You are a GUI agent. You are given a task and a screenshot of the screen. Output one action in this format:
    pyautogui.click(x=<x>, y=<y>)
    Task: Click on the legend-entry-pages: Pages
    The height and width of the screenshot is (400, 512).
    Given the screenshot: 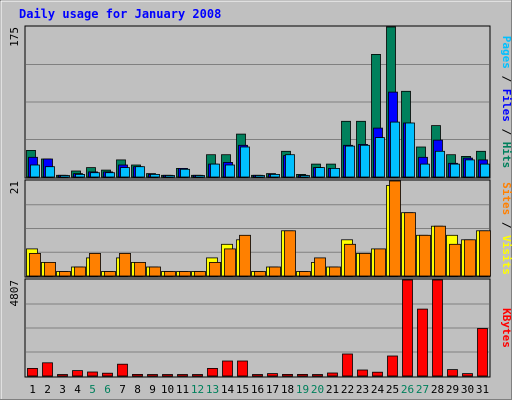 What is the action you would take?
    pyautogui.click(x=506, y=52)
    